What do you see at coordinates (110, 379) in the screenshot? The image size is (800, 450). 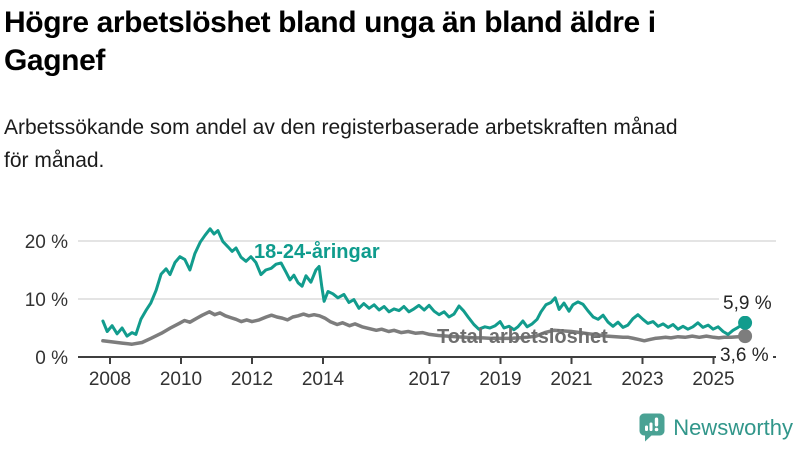 I see `x-tick-label: 2008` at bounding box center [110, 379].